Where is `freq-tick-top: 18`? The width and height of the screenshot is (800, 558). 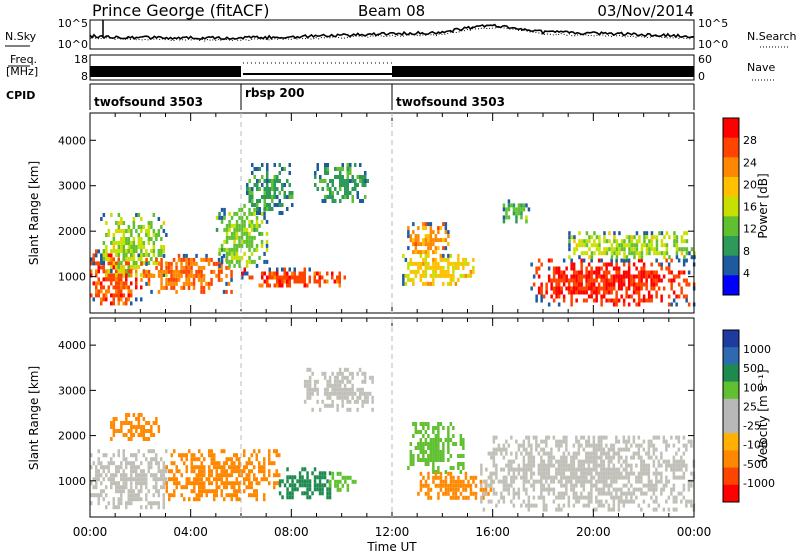
freq-tick-top: 18 is located at coordinates (81, 59).